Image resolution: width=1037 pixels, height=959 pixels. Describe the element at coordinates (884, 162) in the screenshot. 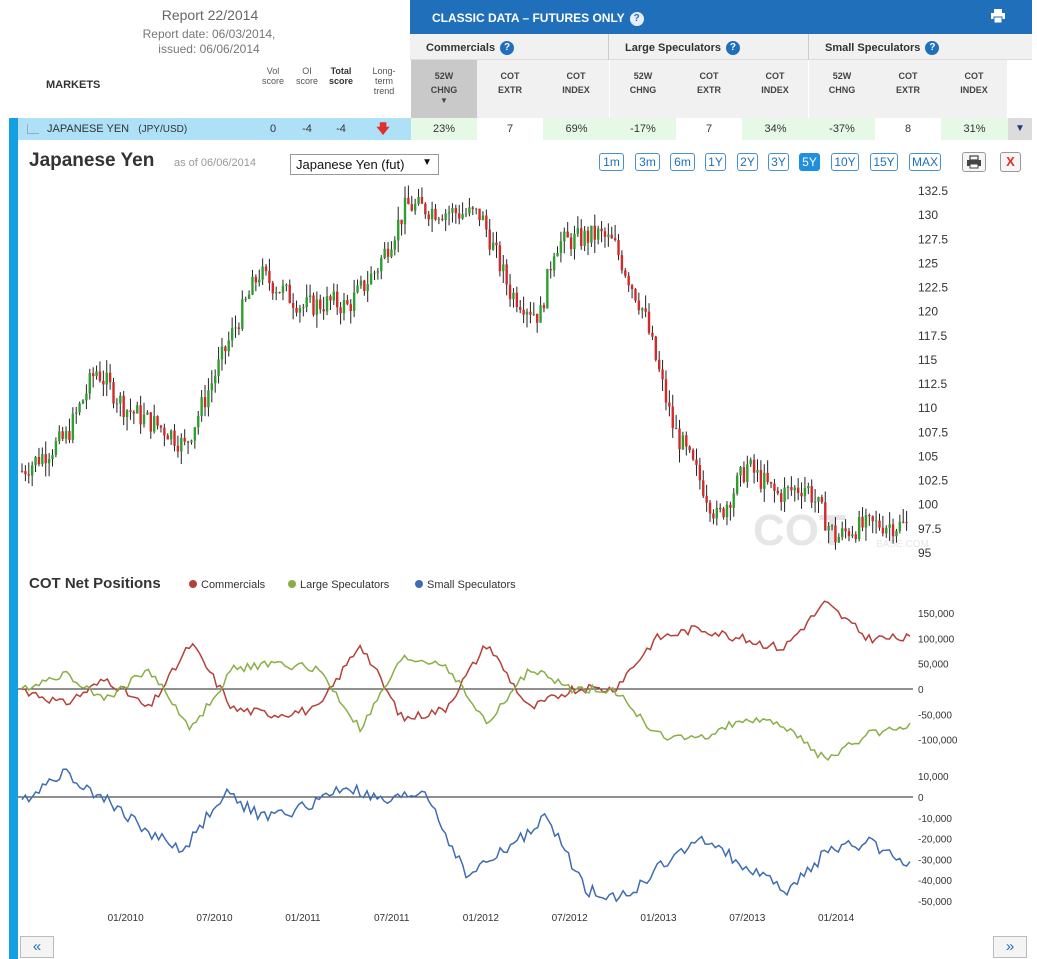

I see `range-15y-button: 15Y` at that location.